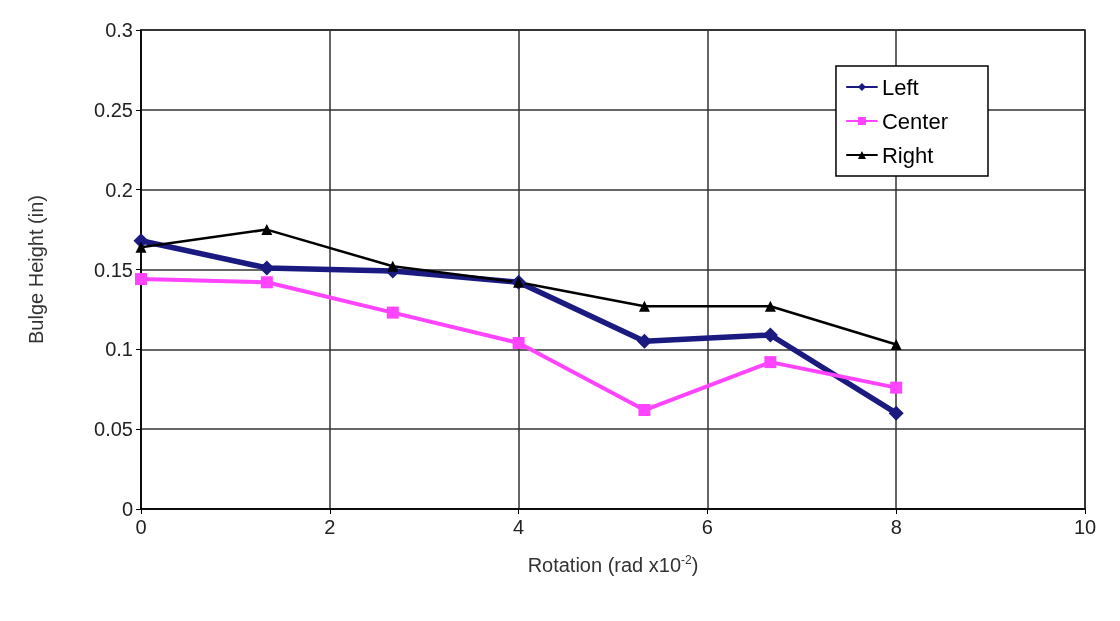 The width and height of the screenshot is (1120, 621). Describe the element at coordinates (36, 269) in the screenshot. I see `y-axis-title: Bulge Height (in)` at that location.